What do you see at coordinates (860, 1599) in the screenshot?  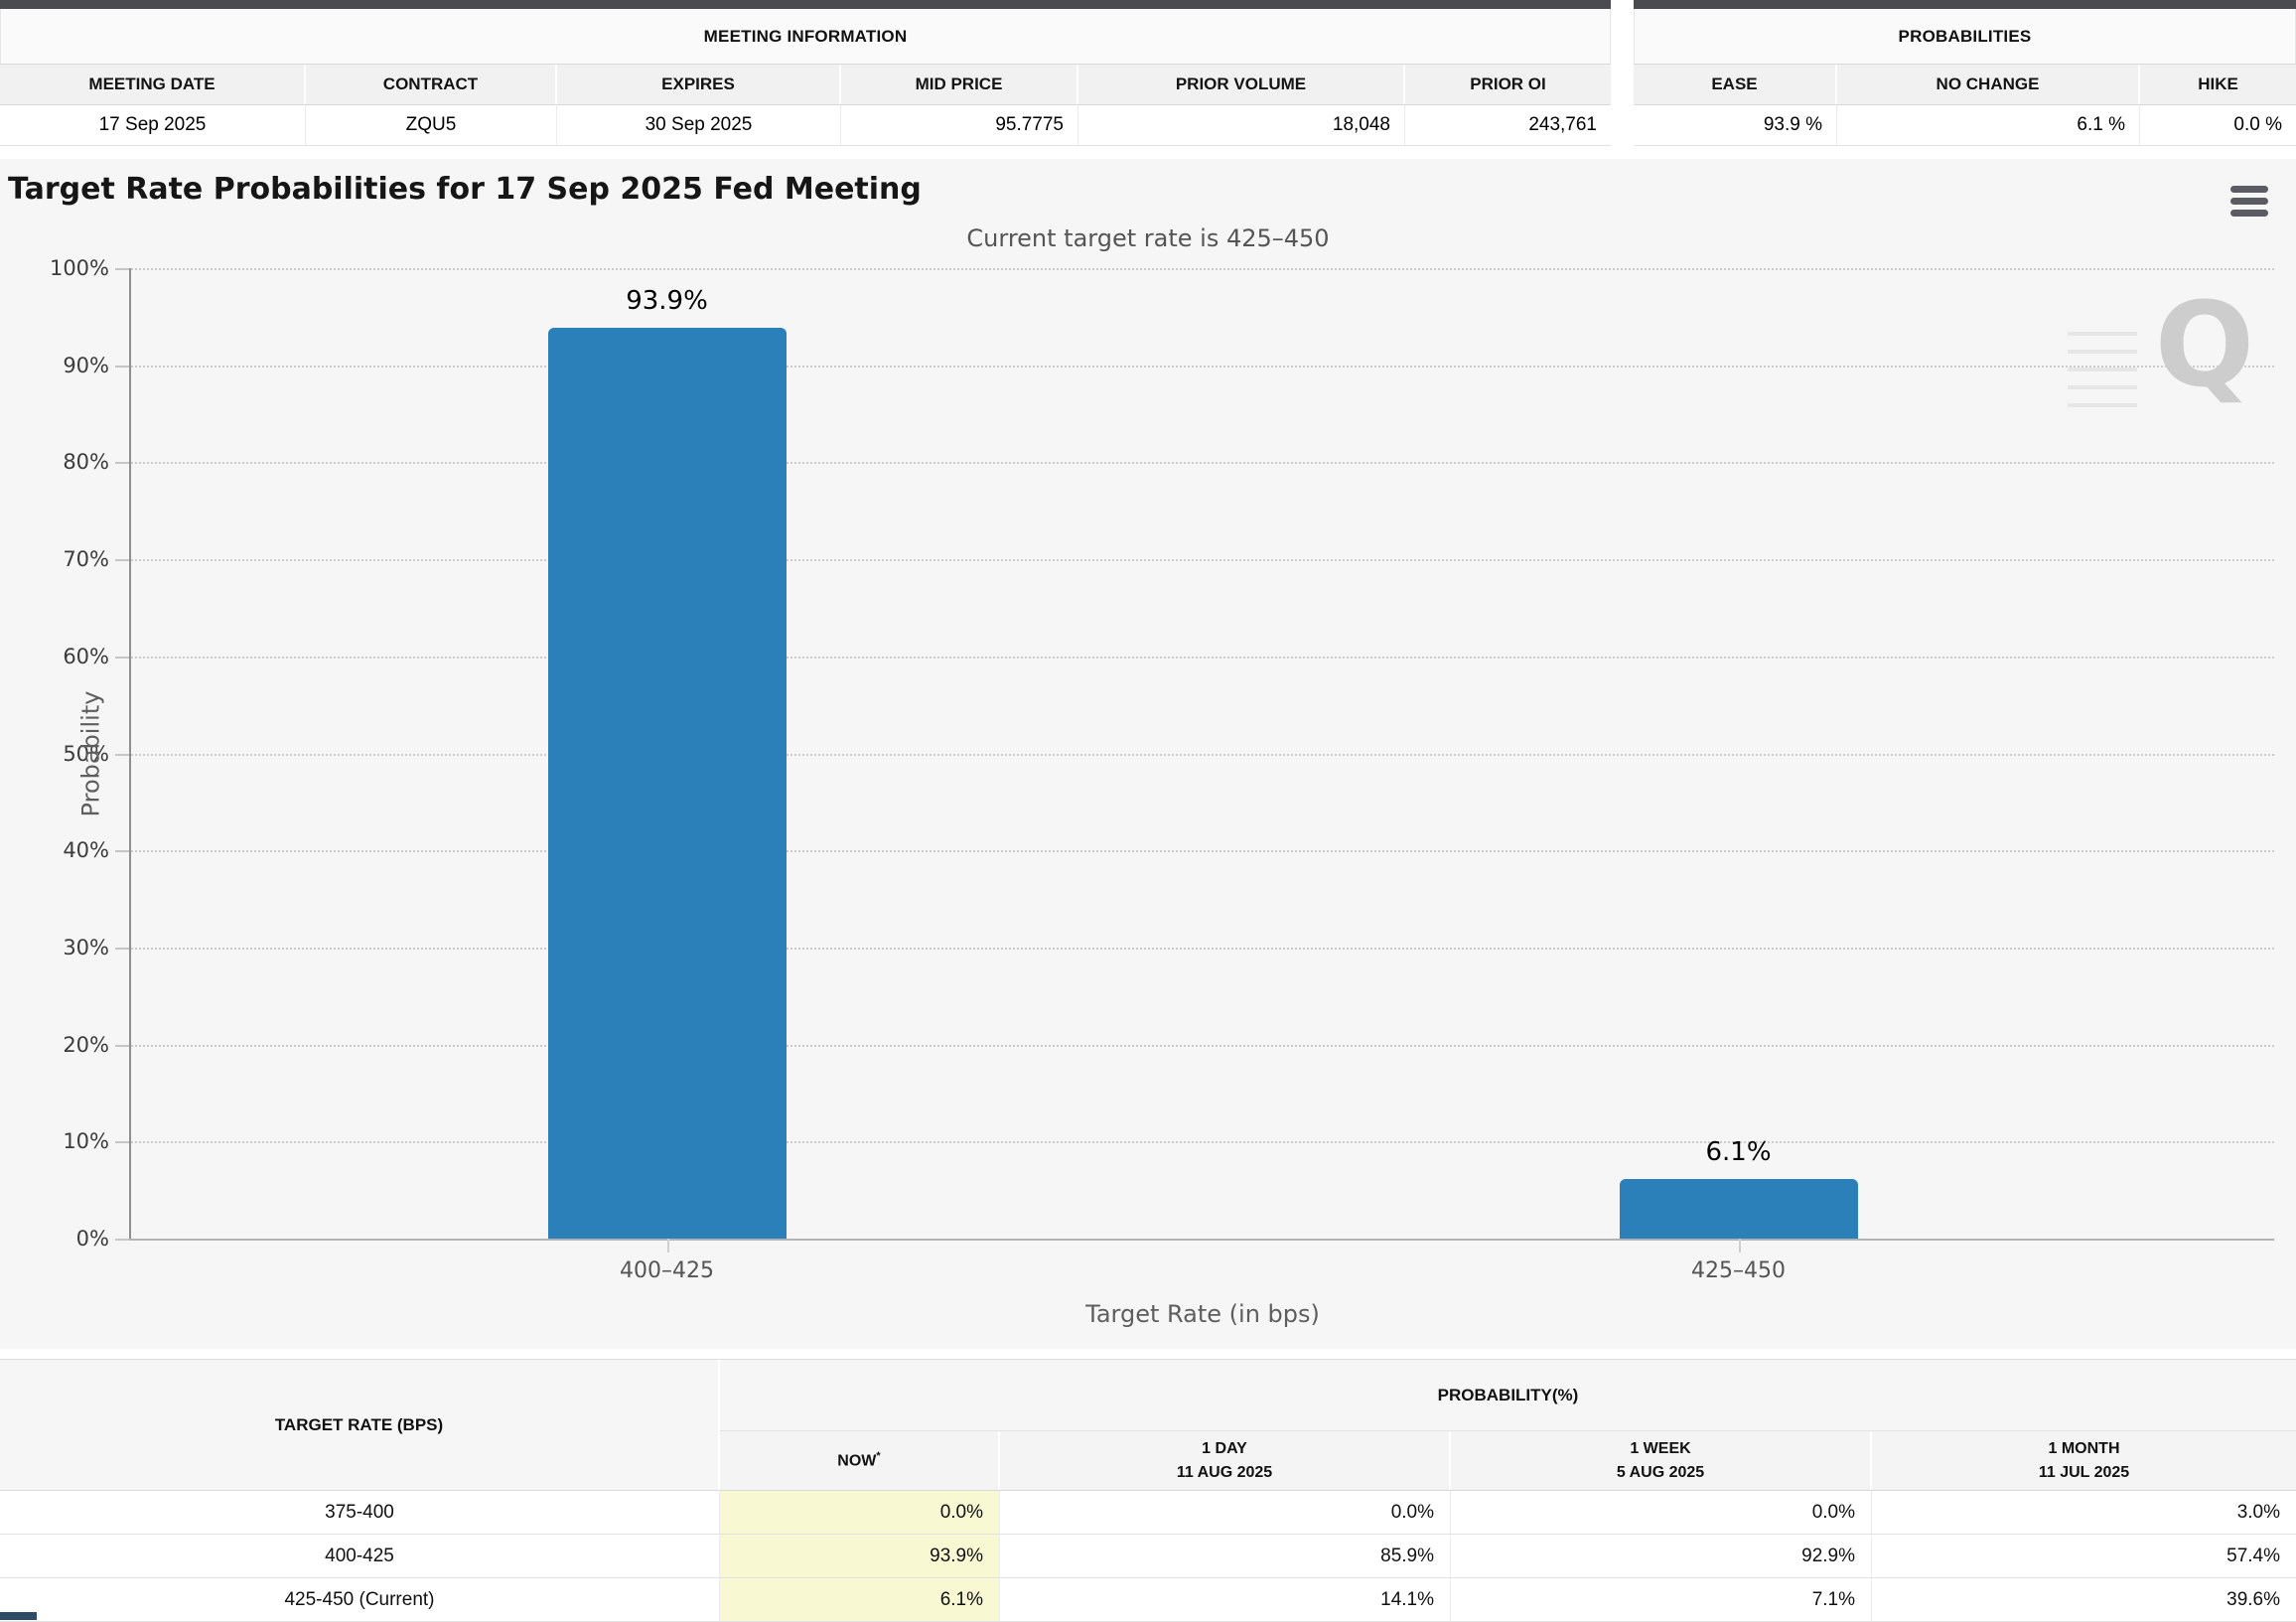 I see `now-value: 6.1%` at bounding box center [860, 1599].